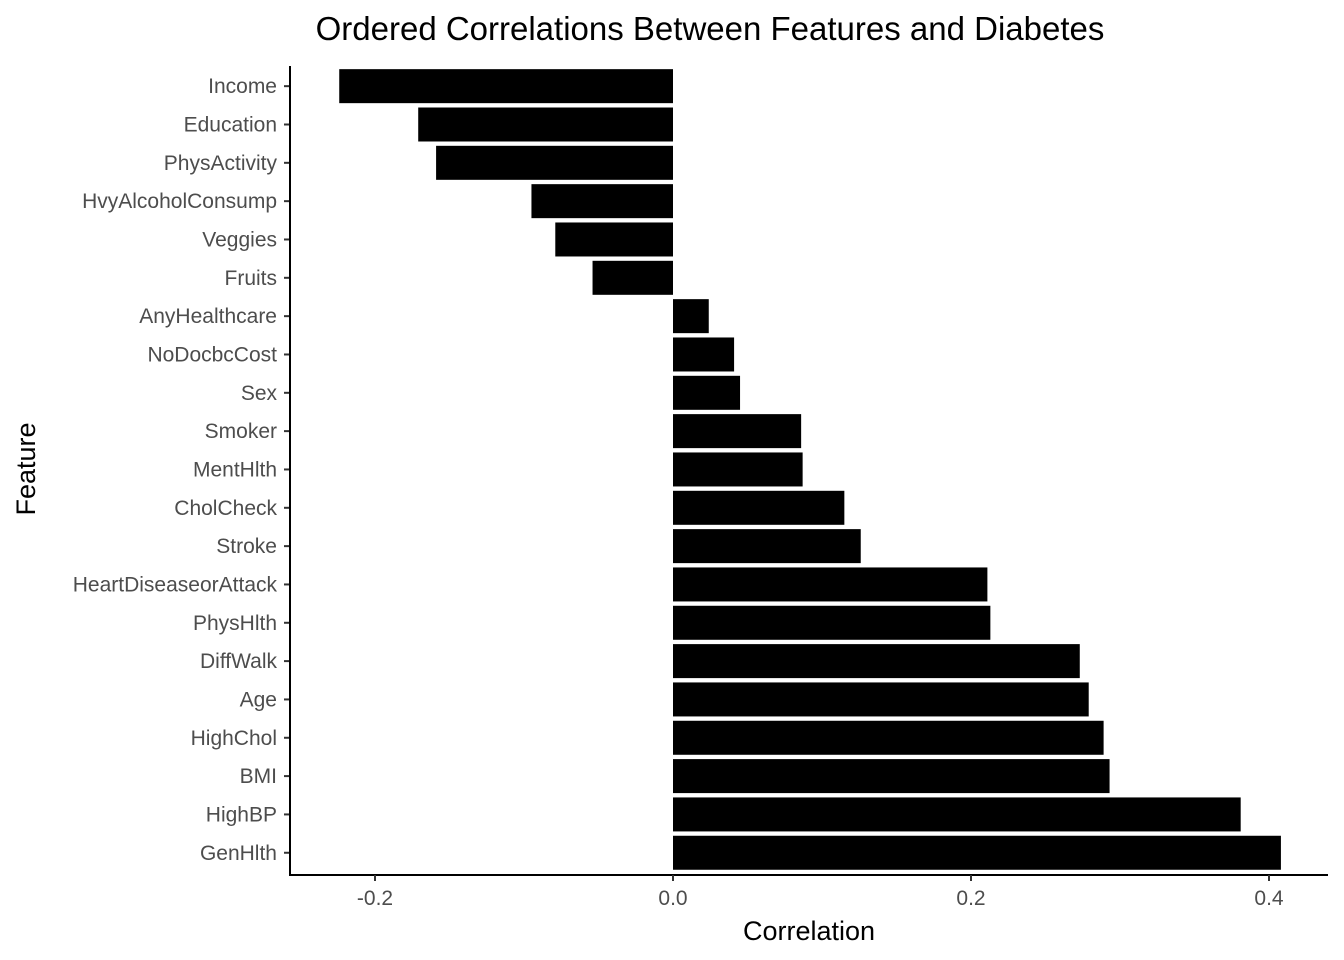  Describe the element at coordinates (242, 86) in the screenshot. I see `y-tick-label-income: Income` at that location.